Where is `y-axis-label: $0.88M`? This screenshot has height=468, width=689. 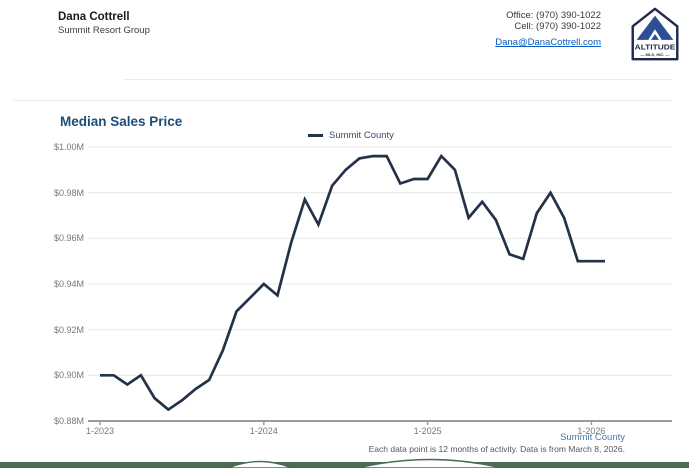
y-axis-label: $0.88M is located at coordinates (68, 421).